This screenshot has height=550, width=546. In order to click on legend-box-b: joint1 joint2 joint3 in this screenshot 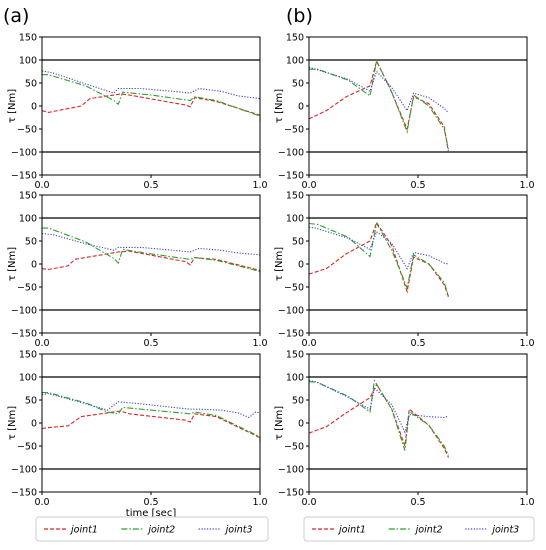, I will do `click(419, 529)`.